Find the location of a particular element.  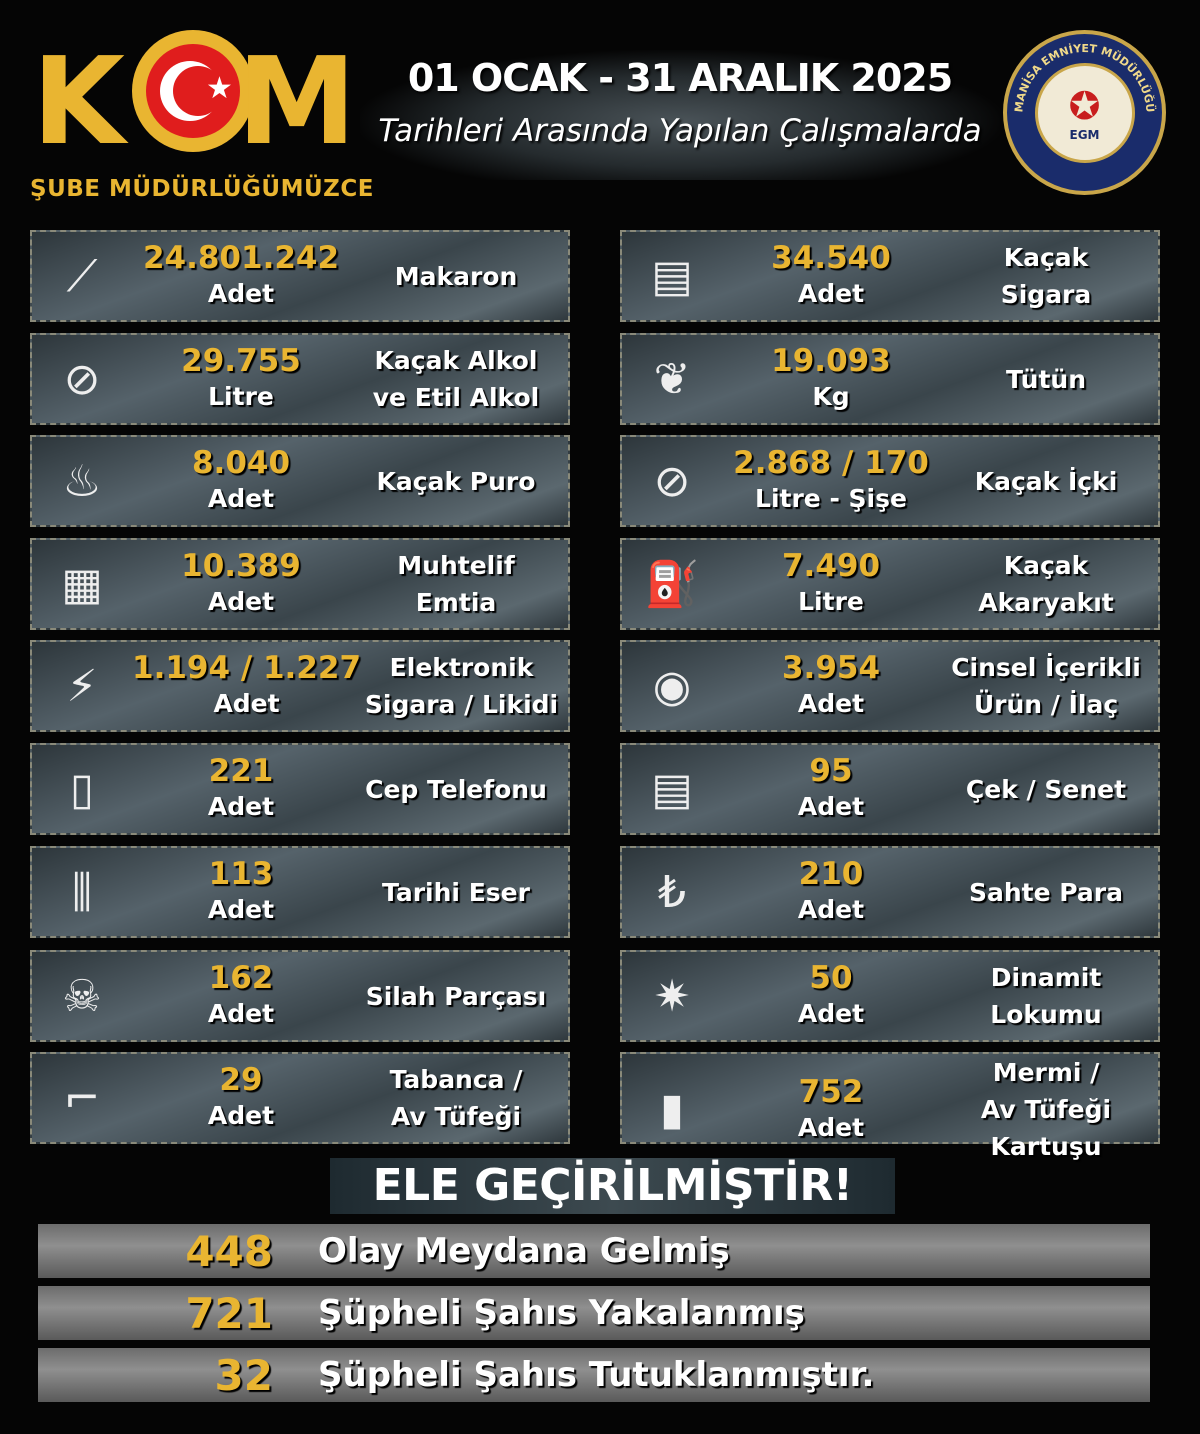

seized-title: ELE GEÇİRİLMİŞTİR! is located at coordinates (612, 1186).